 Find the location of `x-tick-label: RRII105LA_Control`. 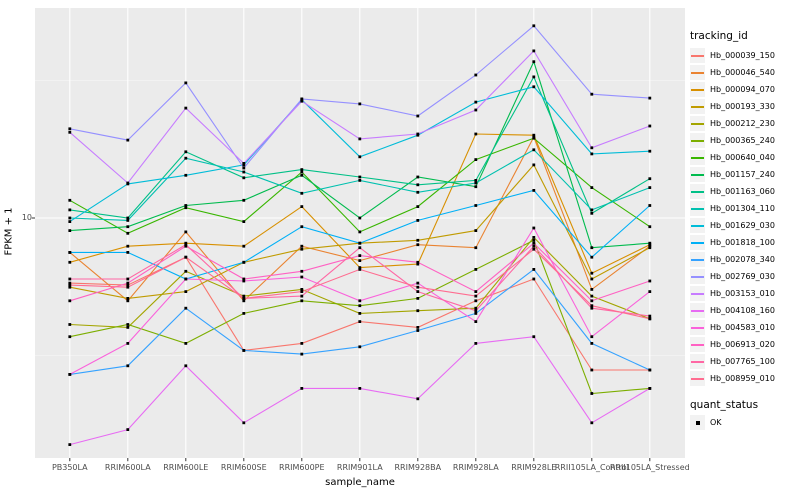

x-tick-label: RRII105LA_Control is located at coordinates (591, 467).